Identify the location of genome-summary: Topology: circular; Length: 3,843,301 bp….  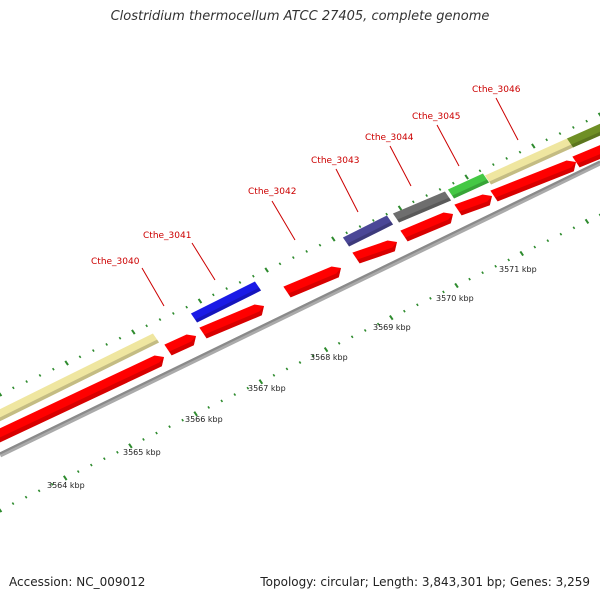
(425, 582).